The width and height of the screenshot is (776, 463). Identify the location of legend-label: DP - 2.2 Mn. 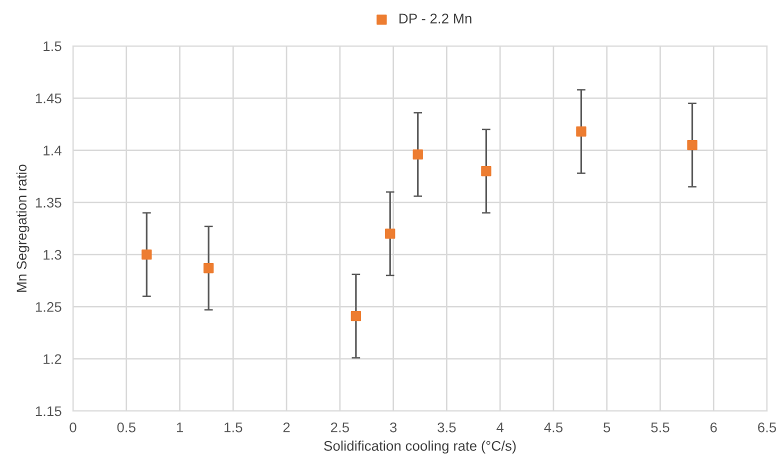
(435, 19).